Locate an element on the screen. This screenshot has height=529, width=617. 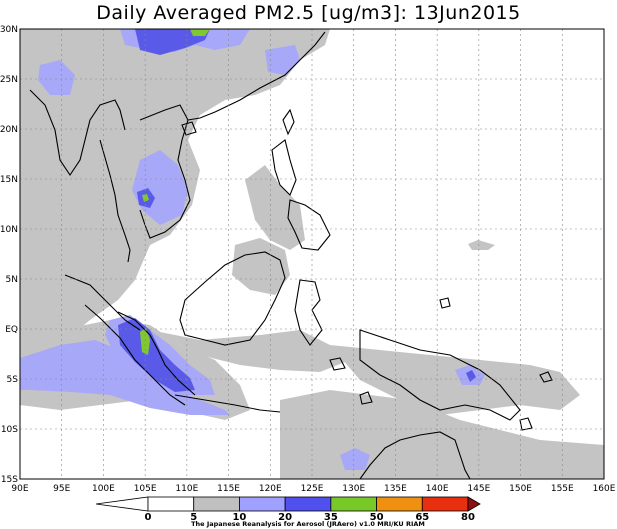
lat-label: 10S is located at coordinates (9, 430).